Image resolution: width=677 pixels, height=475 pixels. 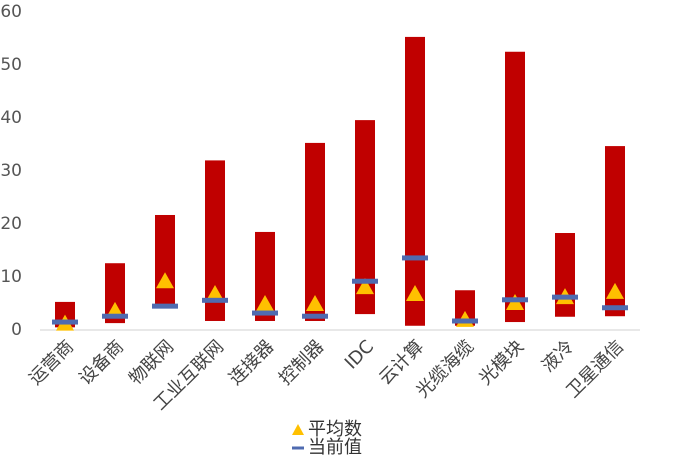 I want to click on legend-label: 当前值, so click(x=335, y=447).